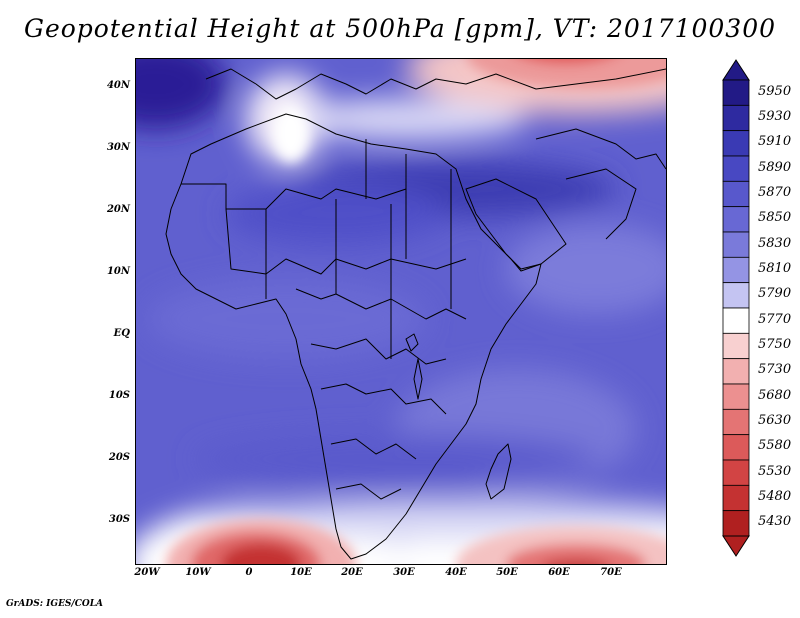 The image size is (800, 618). What do you see at coordinates (118, 271) in the screenshot?
I see `lat-label-10n: 10N` at bounding box center [118, 271].